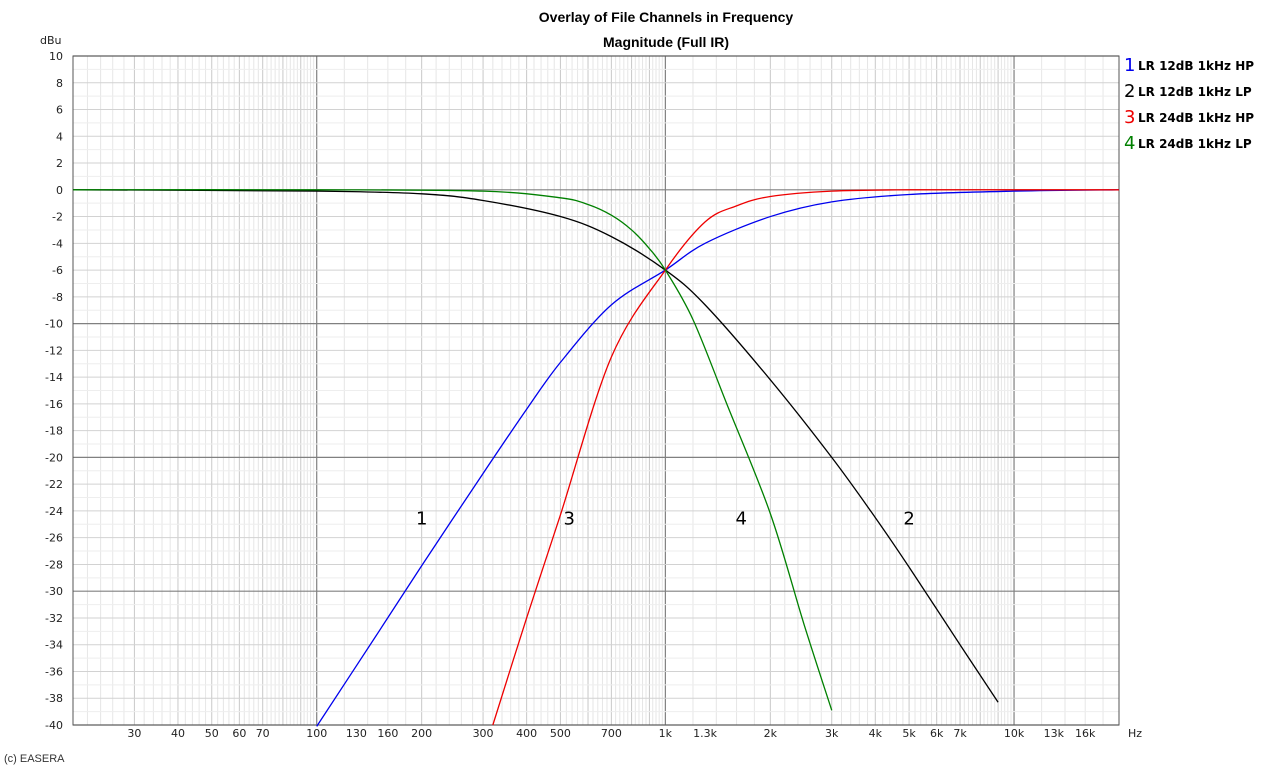 The image size is (1276, 768). I want to click on y-tick-label: -22, so click(54, 484).